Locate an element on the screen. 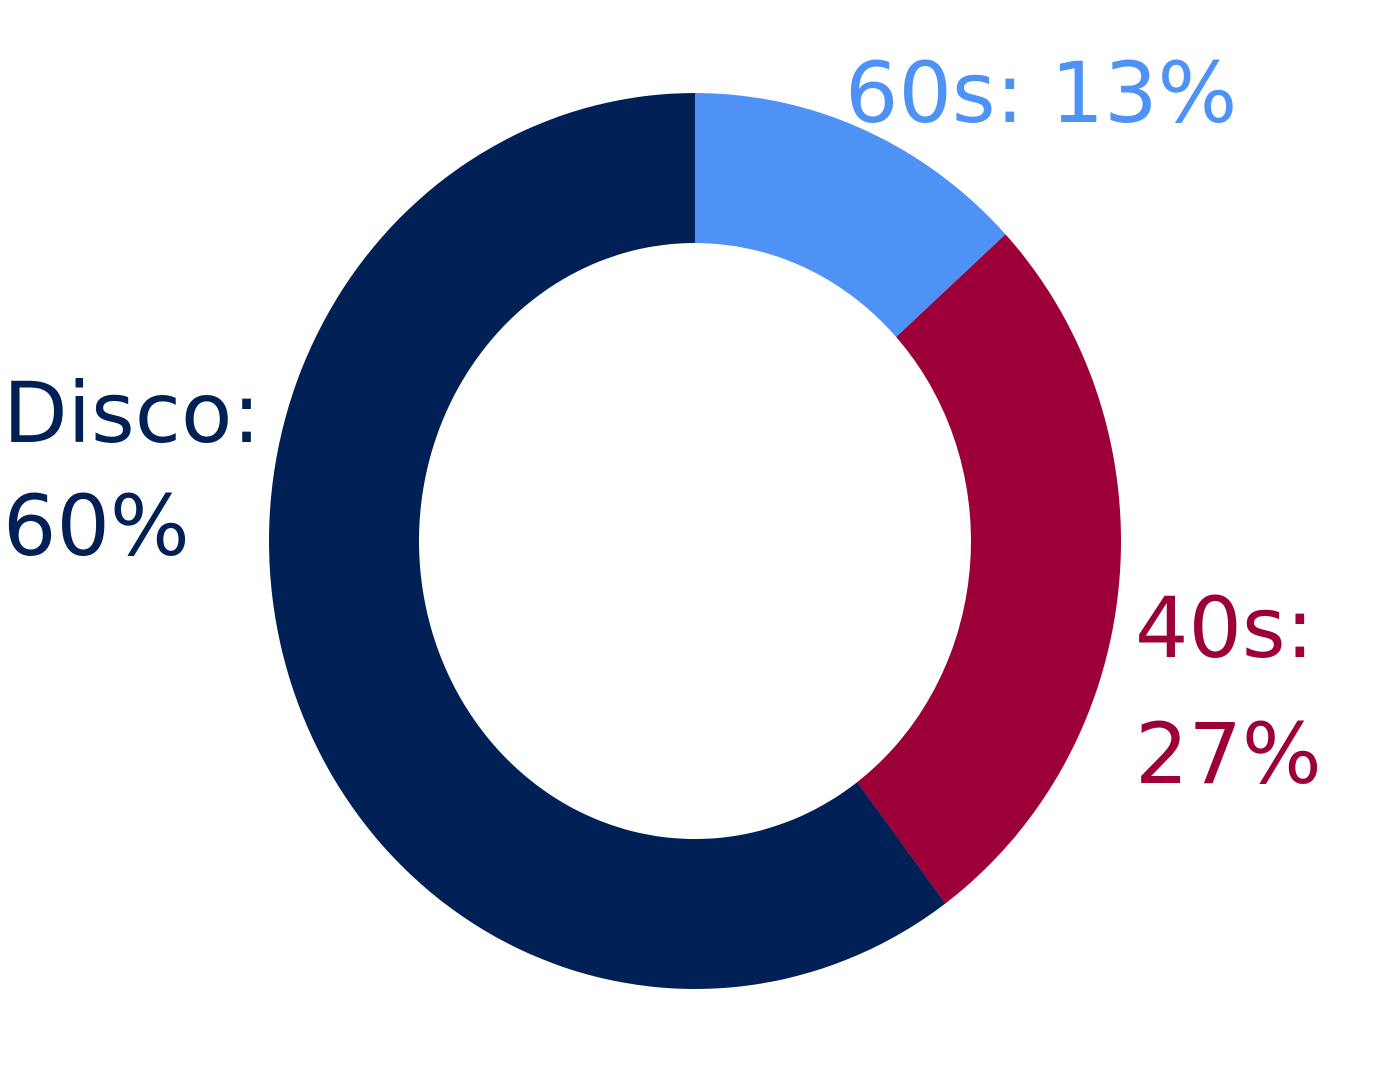  slice-label-line: 27% is located at coordinates (1228, 754).